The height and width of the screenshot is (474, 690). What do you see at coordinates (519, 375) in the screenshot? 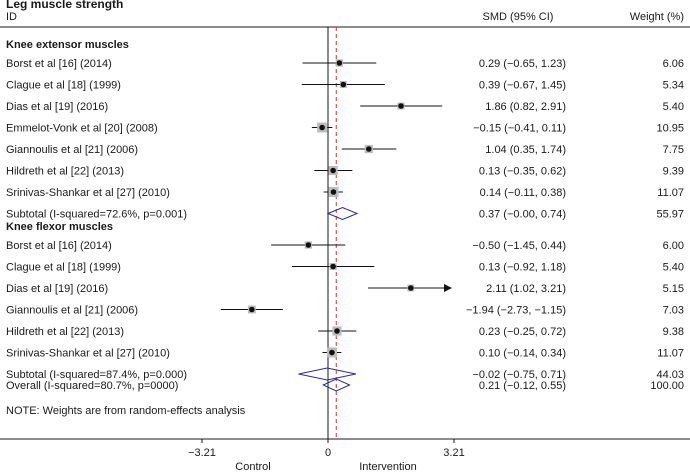
I see `subtotal-smd-ci: −0.02 (−0.75, 0.71)` at bounding box center [519, 375].